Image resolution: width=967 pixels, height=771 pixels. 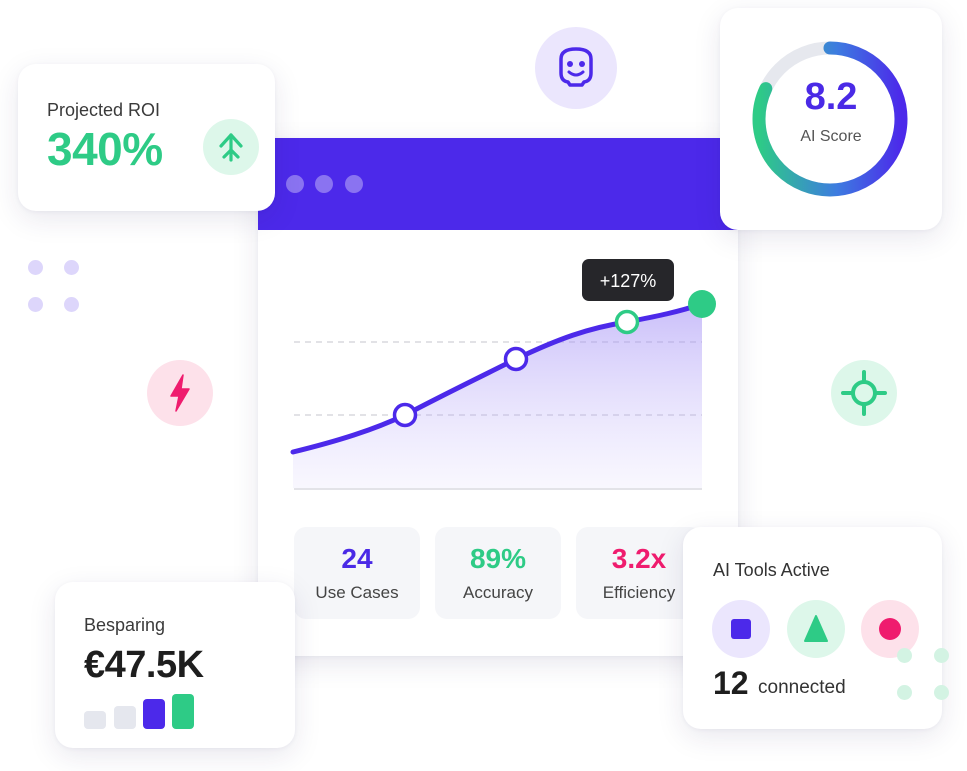 What do you see at coordinates (771, 570) in the screenshot?
I see `tools-label: AI Tools Active` at bounding box center [771, 570].